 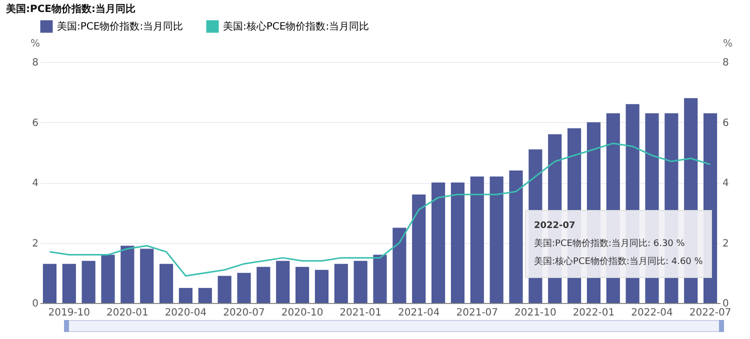 I want to click on x-tick-label: 2020-10, so click(x=302, y=313).